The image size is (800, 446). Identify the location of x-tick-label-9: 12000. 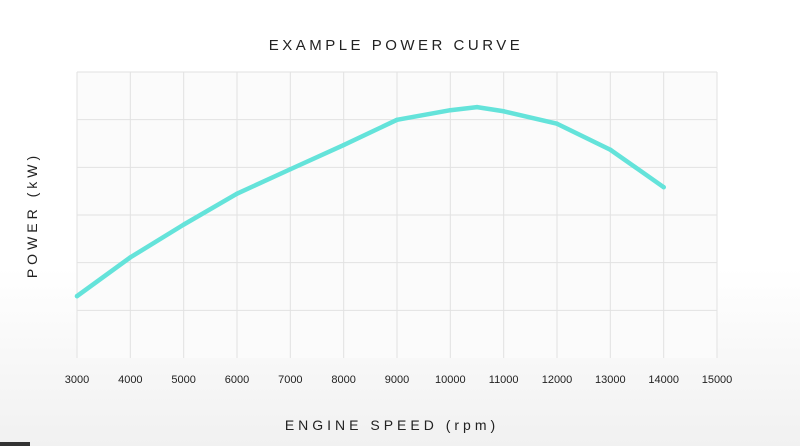
(557, 380).